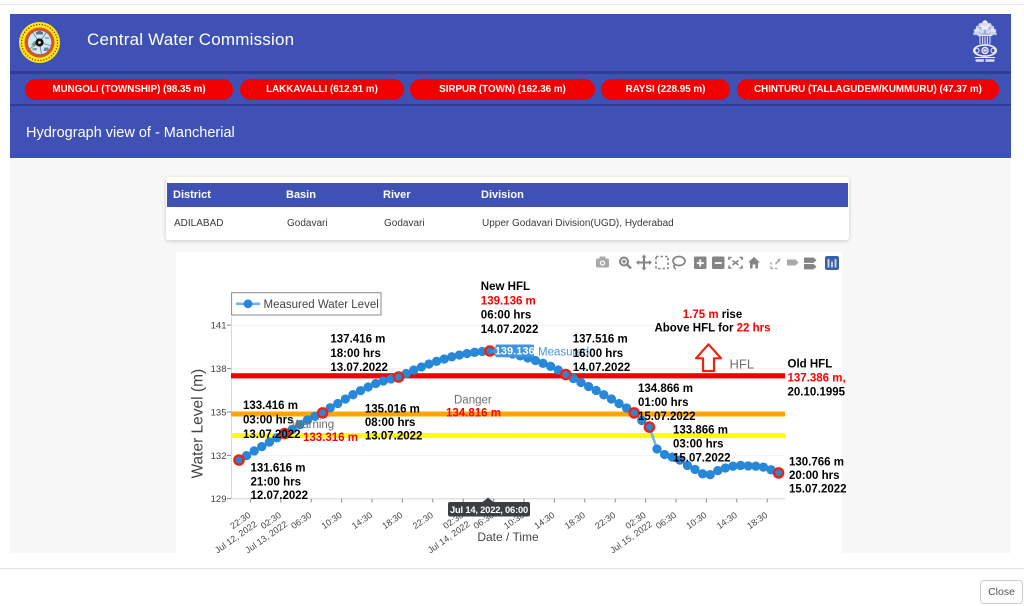 The image size is (1024, 606). I want to click on svg-text: Danger, so click(473, 401).